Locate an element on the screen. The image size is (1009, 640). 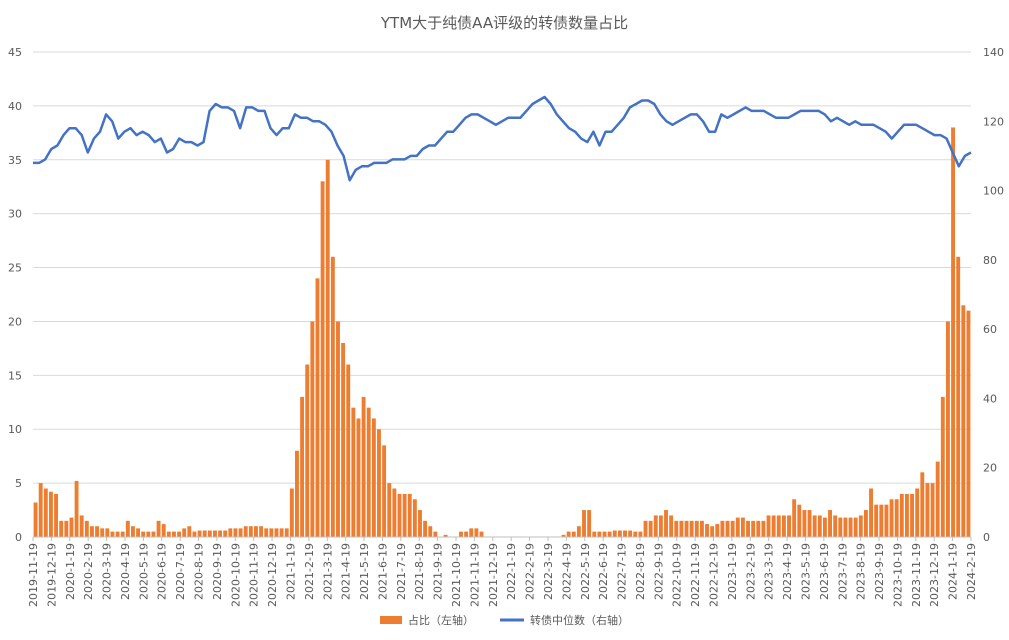
x-tick-label: 2023-2-19 is located at coordinates (750, 571).